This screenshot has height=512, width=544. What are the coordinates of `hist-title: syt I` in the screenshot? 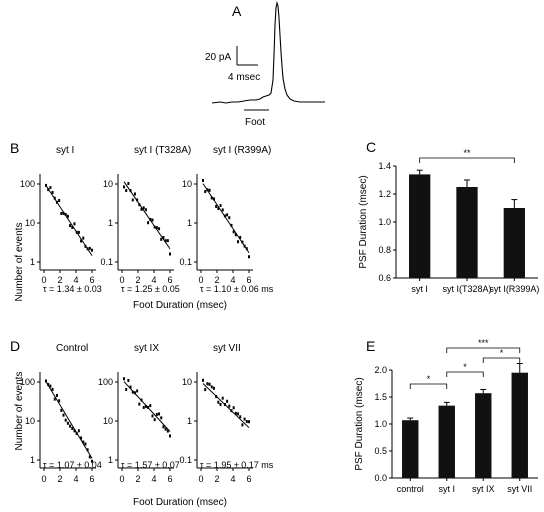 It's located at (65, 150).